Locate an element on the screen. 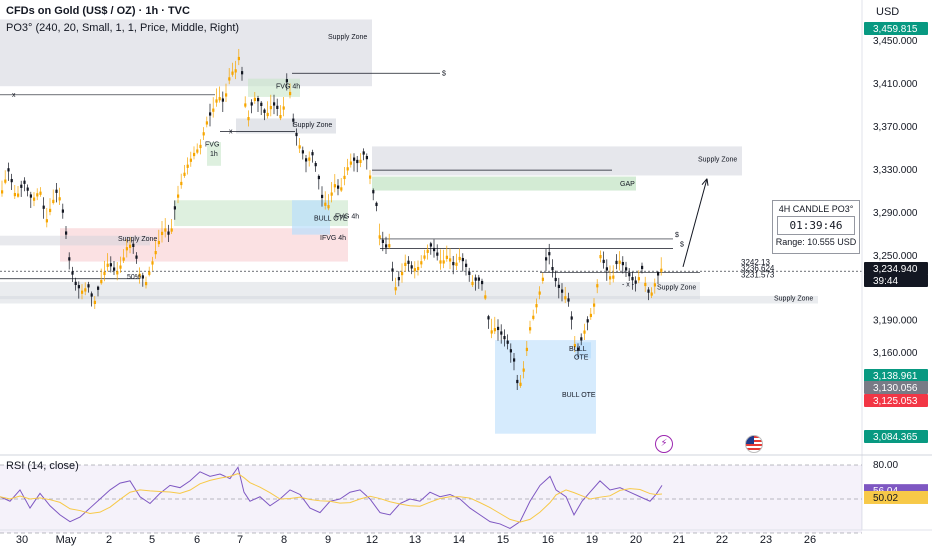 The width and height of the screenshot is (932, 550). label-x-2: x is located at coordinates (231, 132).